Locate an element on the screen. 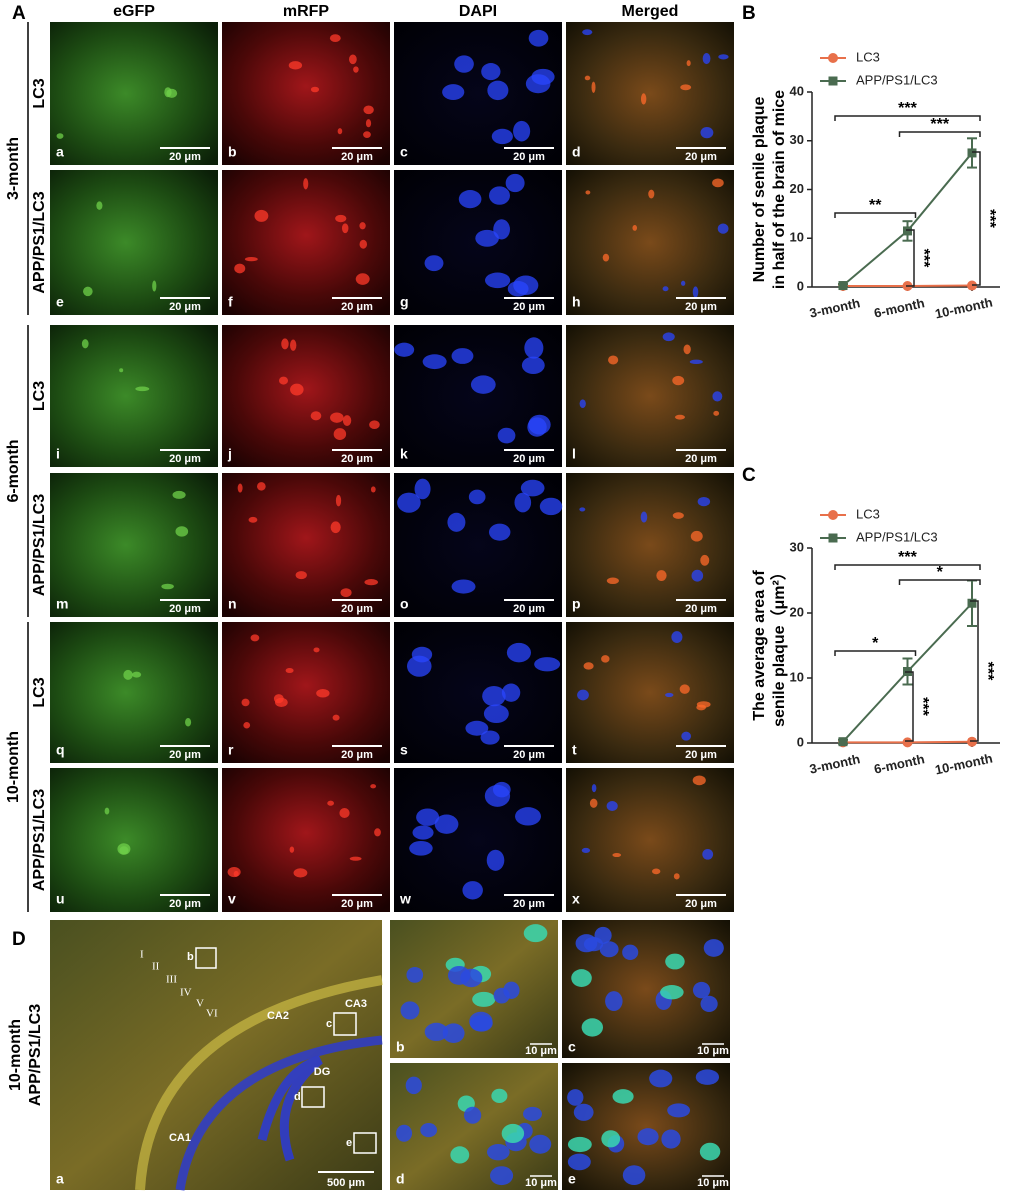  y-axis-label: Number of senile plaque is located at coordinates (759, 189).